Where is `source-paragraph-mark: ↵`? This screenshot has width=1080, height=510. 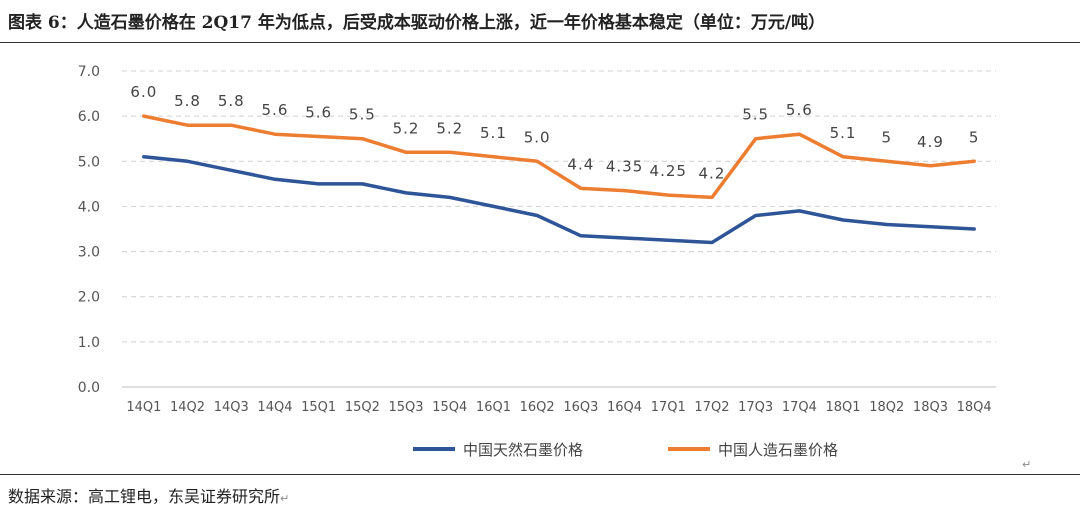
source-paragraph-mark: ↵ is located at coordinates (285, 498).